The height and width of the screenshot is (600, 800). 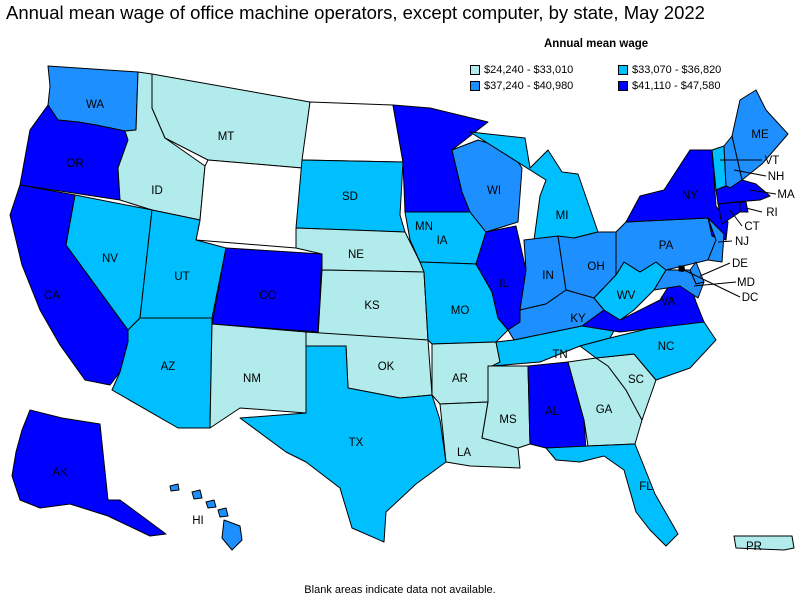 I want to click on state-label-ca: CA, so click(x=52, y=296).